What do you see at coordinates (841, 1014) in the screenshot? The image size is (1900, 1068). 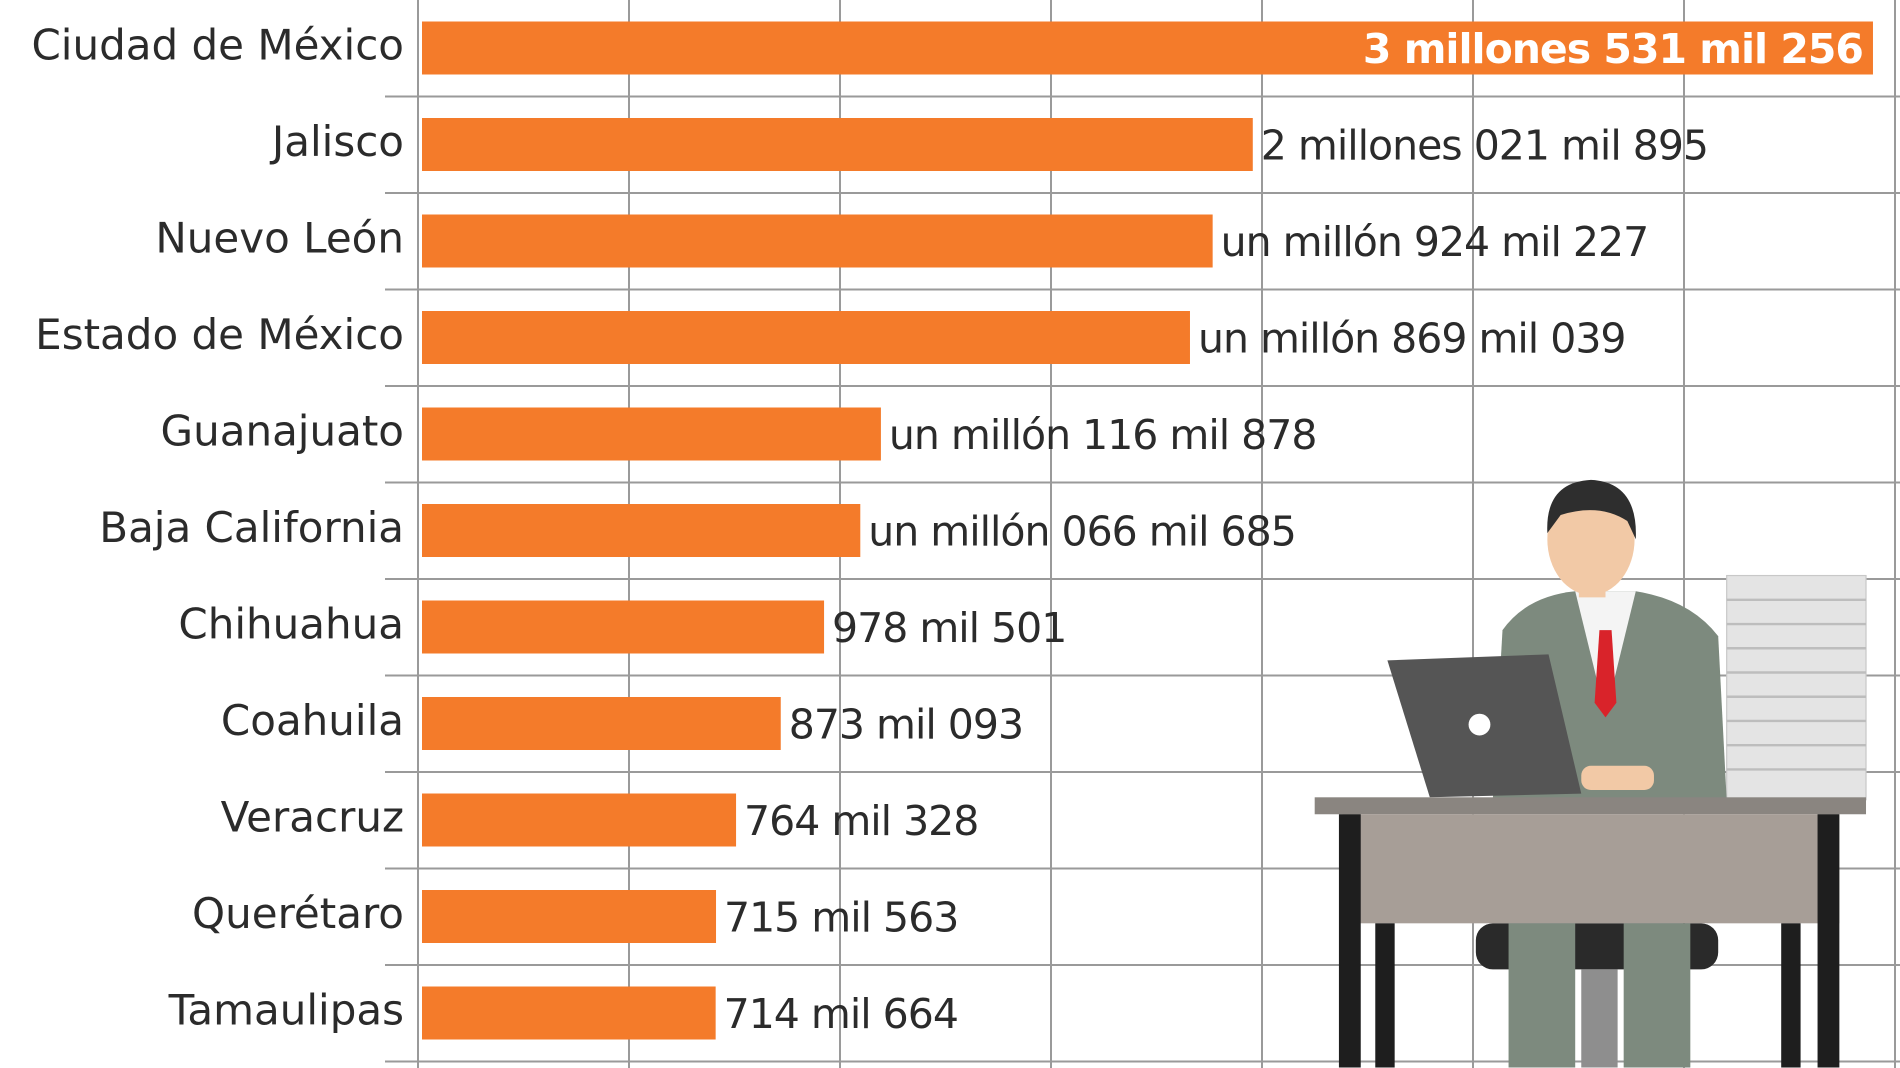 I see `value-label: 714 mil 664` at bounding box center [841, 1014].